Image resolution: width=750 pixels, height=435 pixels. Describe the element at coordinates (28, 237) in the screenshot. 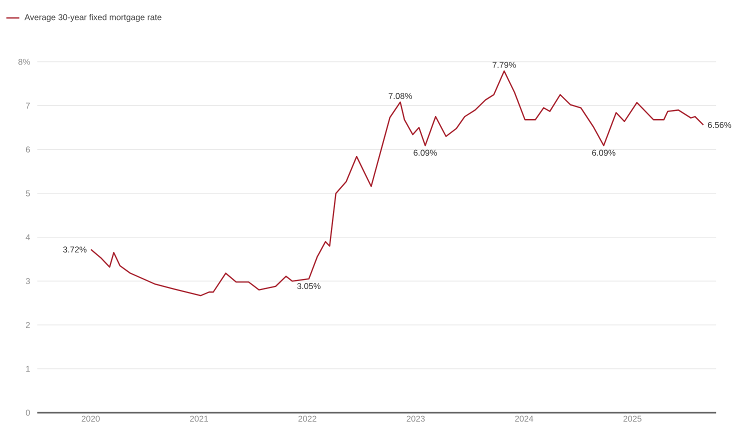

I see `y-tick-label: 4` at that location.